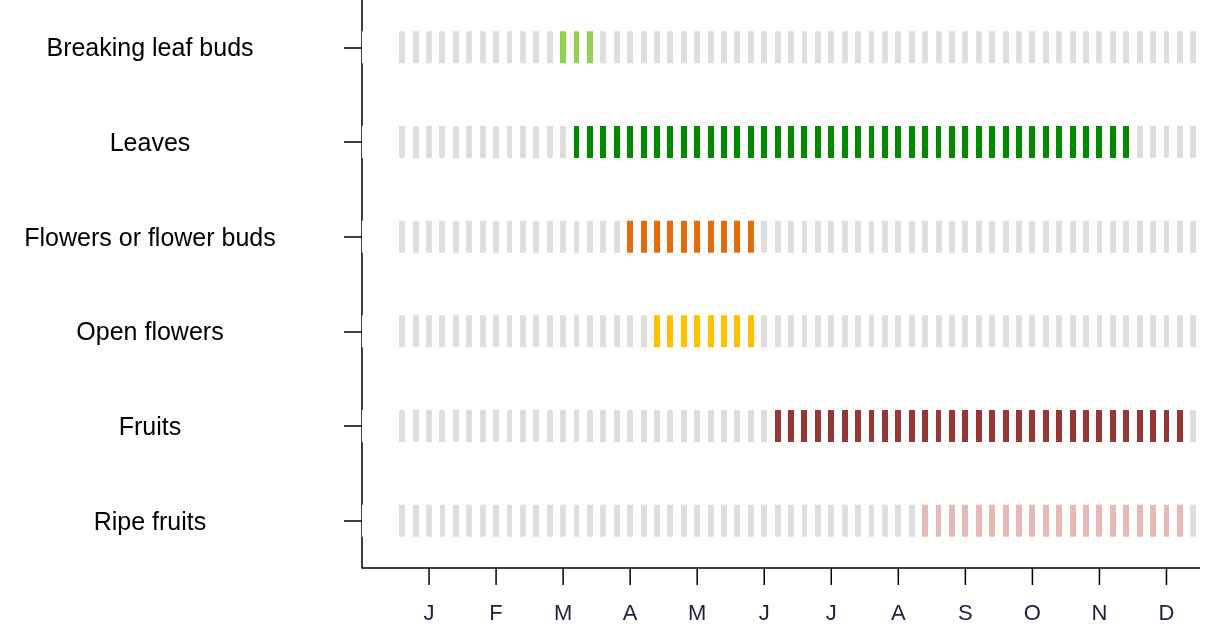  What do you see at coordinates (496, 612) in the screenshot?
I see `text: F` at bounding box center [496, 612].